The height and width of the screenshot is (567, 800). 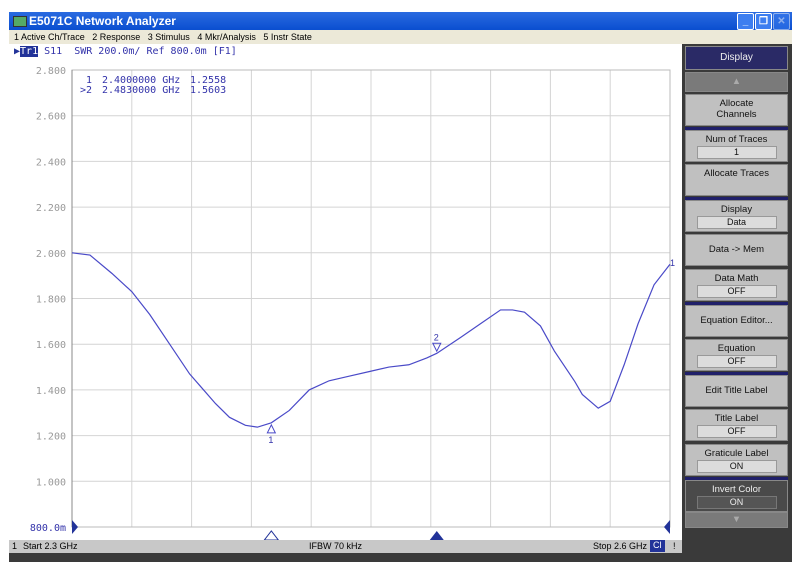 I want to click on marker-2-stimulus-icon, so click(x=436, y=535).